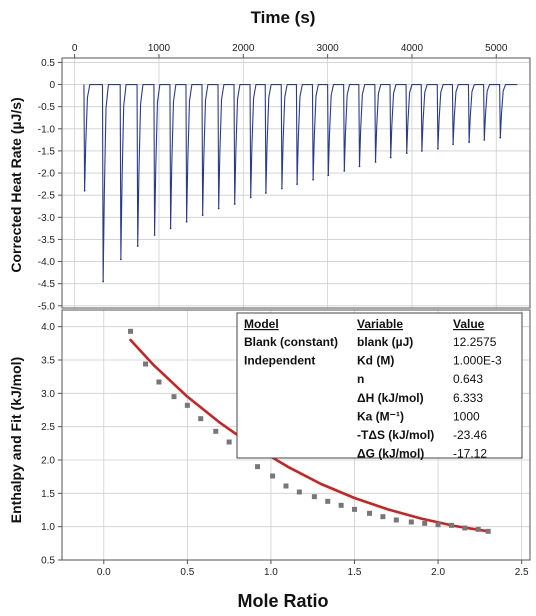 This screenshot has height=616, width=536. Describe the element at coordinates (47, 129) in the screenshot. I see `top-y-tick-label: -1.0` at that location.